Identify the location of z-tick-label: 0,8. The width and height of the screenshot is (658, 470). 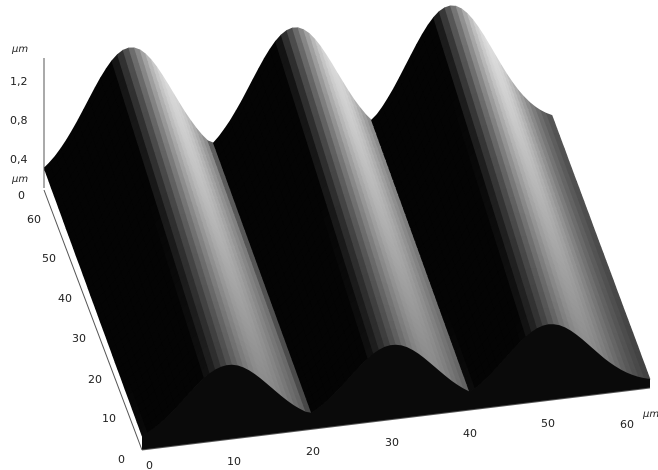
(19, 120).